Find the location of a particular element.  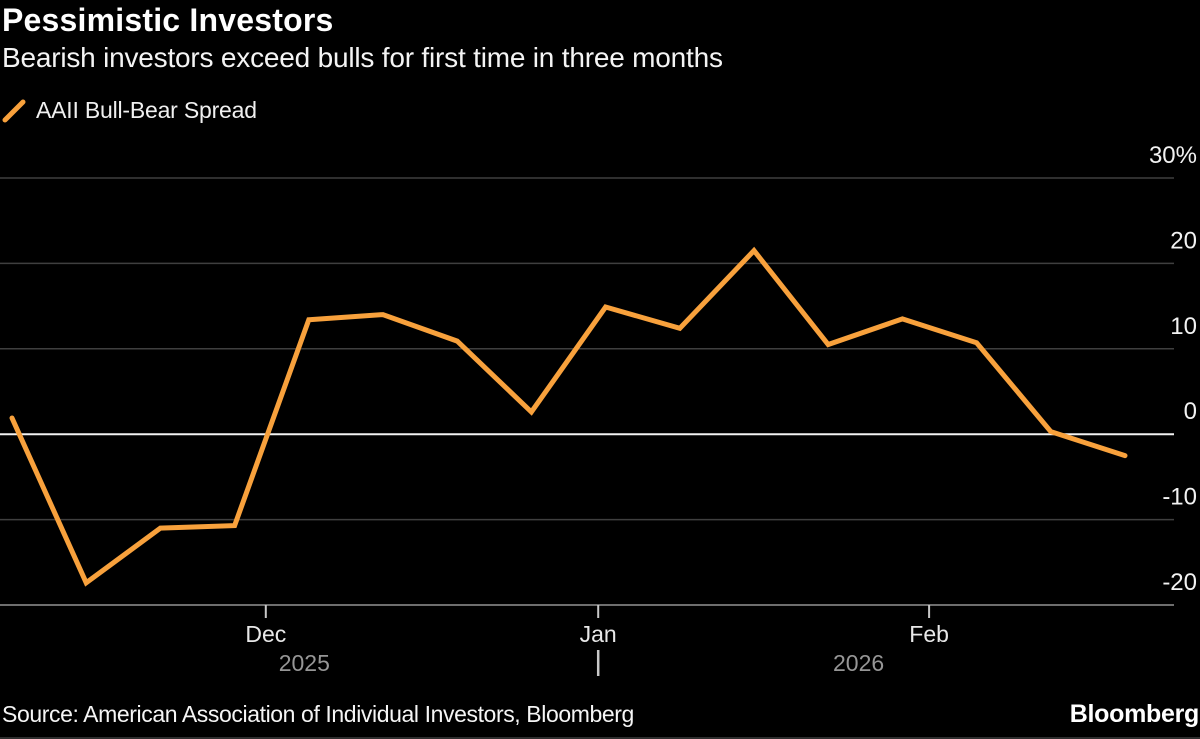

x-axis-label: Dec is located at coordinates (265, 634).